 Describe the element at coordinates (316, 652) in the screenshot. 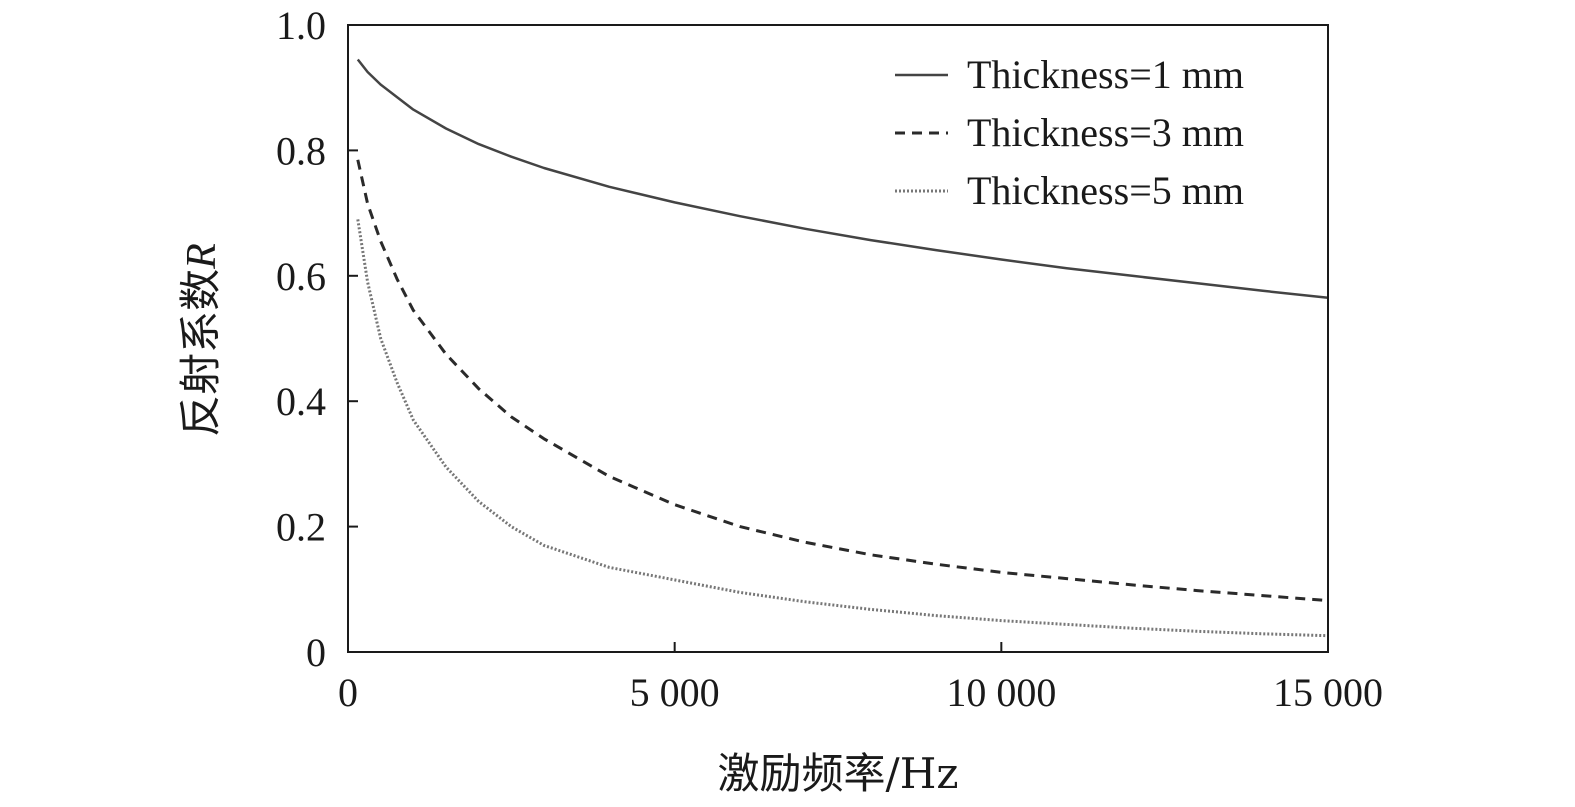

I see `y-tick-label: 0` at that location.